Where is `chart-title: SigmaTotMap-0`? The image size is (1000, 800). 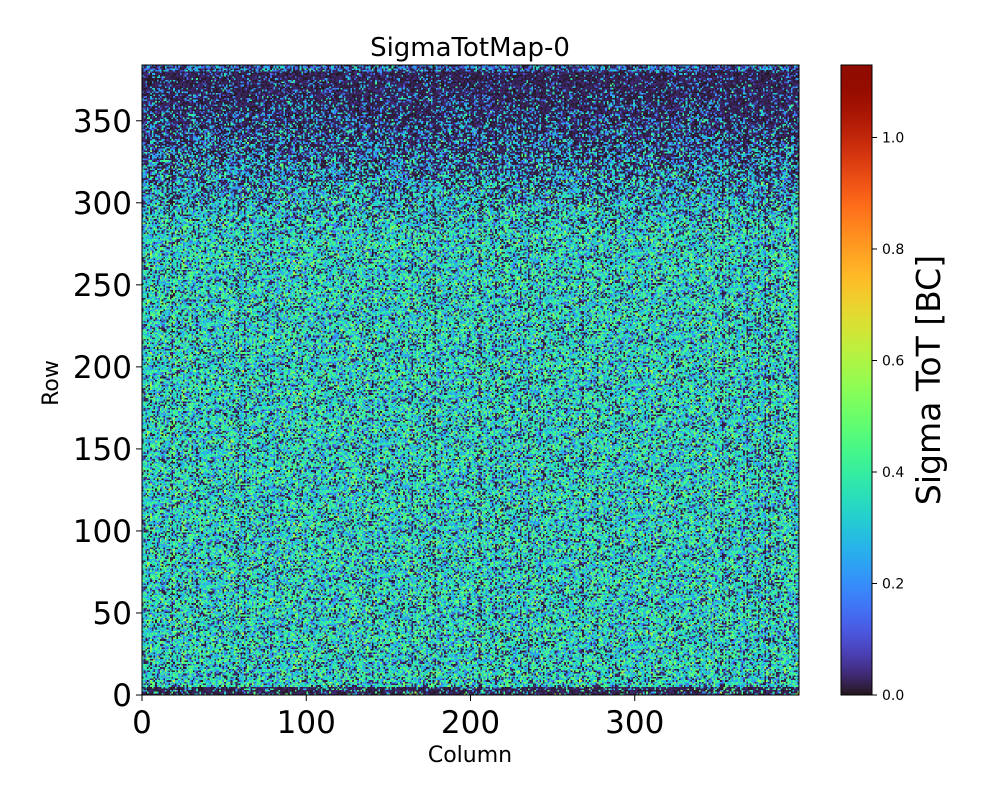
chart-title: SigmaTotMap-0 is located at coordinates (470, 48).